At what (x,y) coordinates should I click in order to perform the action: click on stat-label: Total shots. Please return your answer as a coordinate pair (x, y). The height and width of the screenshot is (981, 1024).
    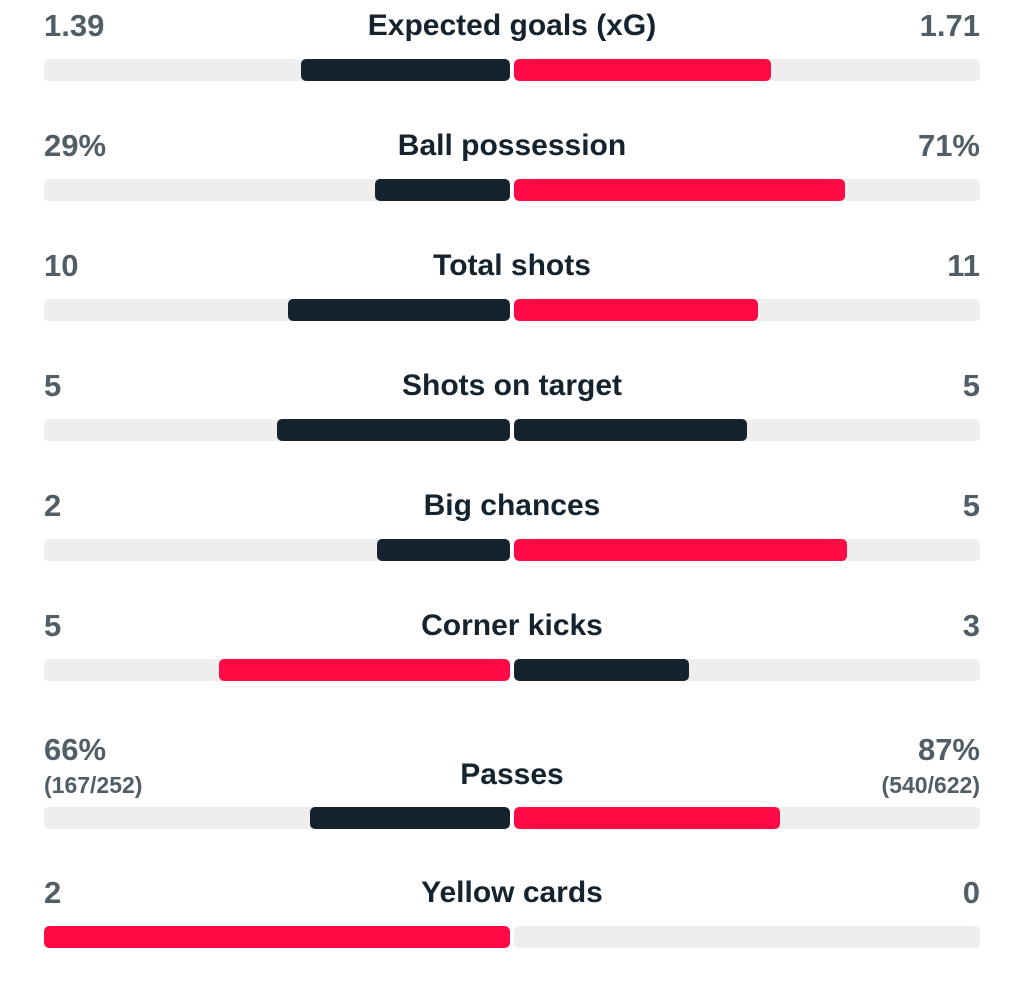
    Looking at the image, I should click on (512, 265).